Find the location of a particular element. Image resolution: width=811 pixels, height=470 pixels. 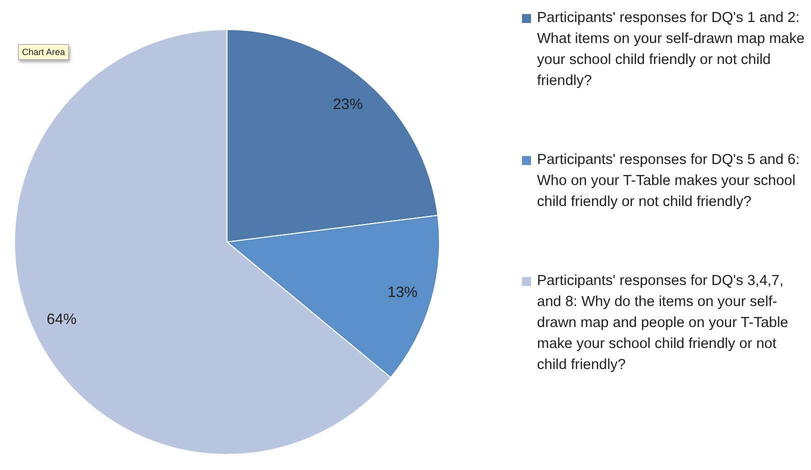

data-label: 23% is located at coordinates (347, 105).